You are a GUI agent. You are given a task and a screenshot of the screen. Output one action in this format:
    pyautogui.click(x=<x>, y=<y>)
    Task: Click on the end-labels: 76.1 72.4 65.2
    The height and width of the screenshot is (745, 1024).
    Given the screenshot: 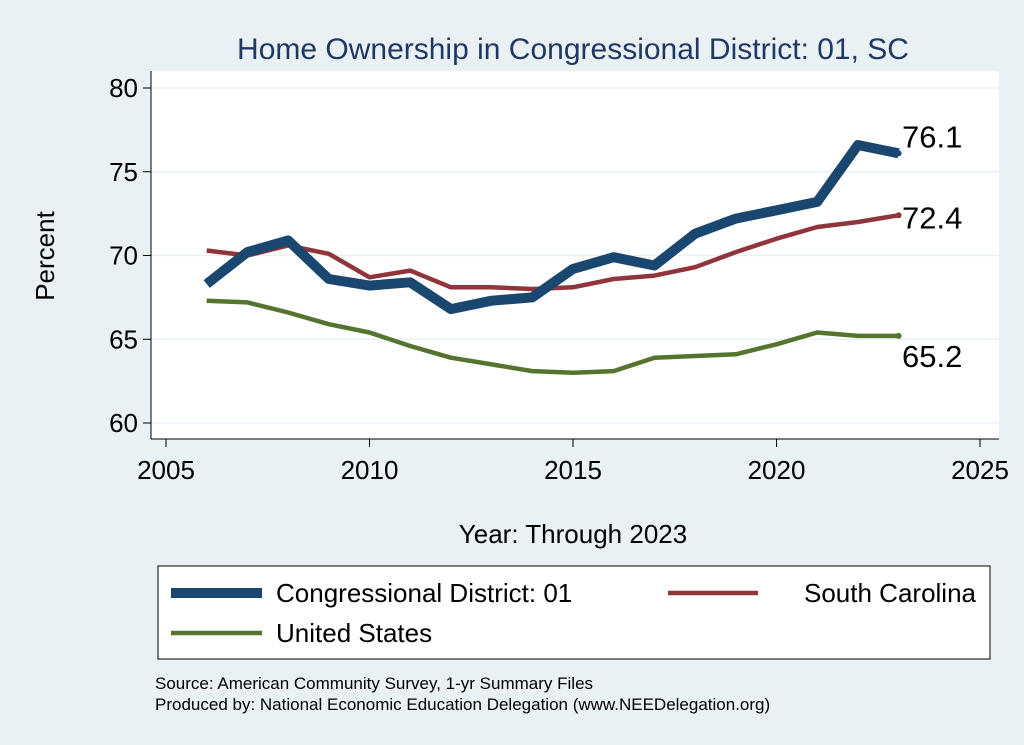 What is the action you would take?
    pyautogui.click(x=932, y=246)
    